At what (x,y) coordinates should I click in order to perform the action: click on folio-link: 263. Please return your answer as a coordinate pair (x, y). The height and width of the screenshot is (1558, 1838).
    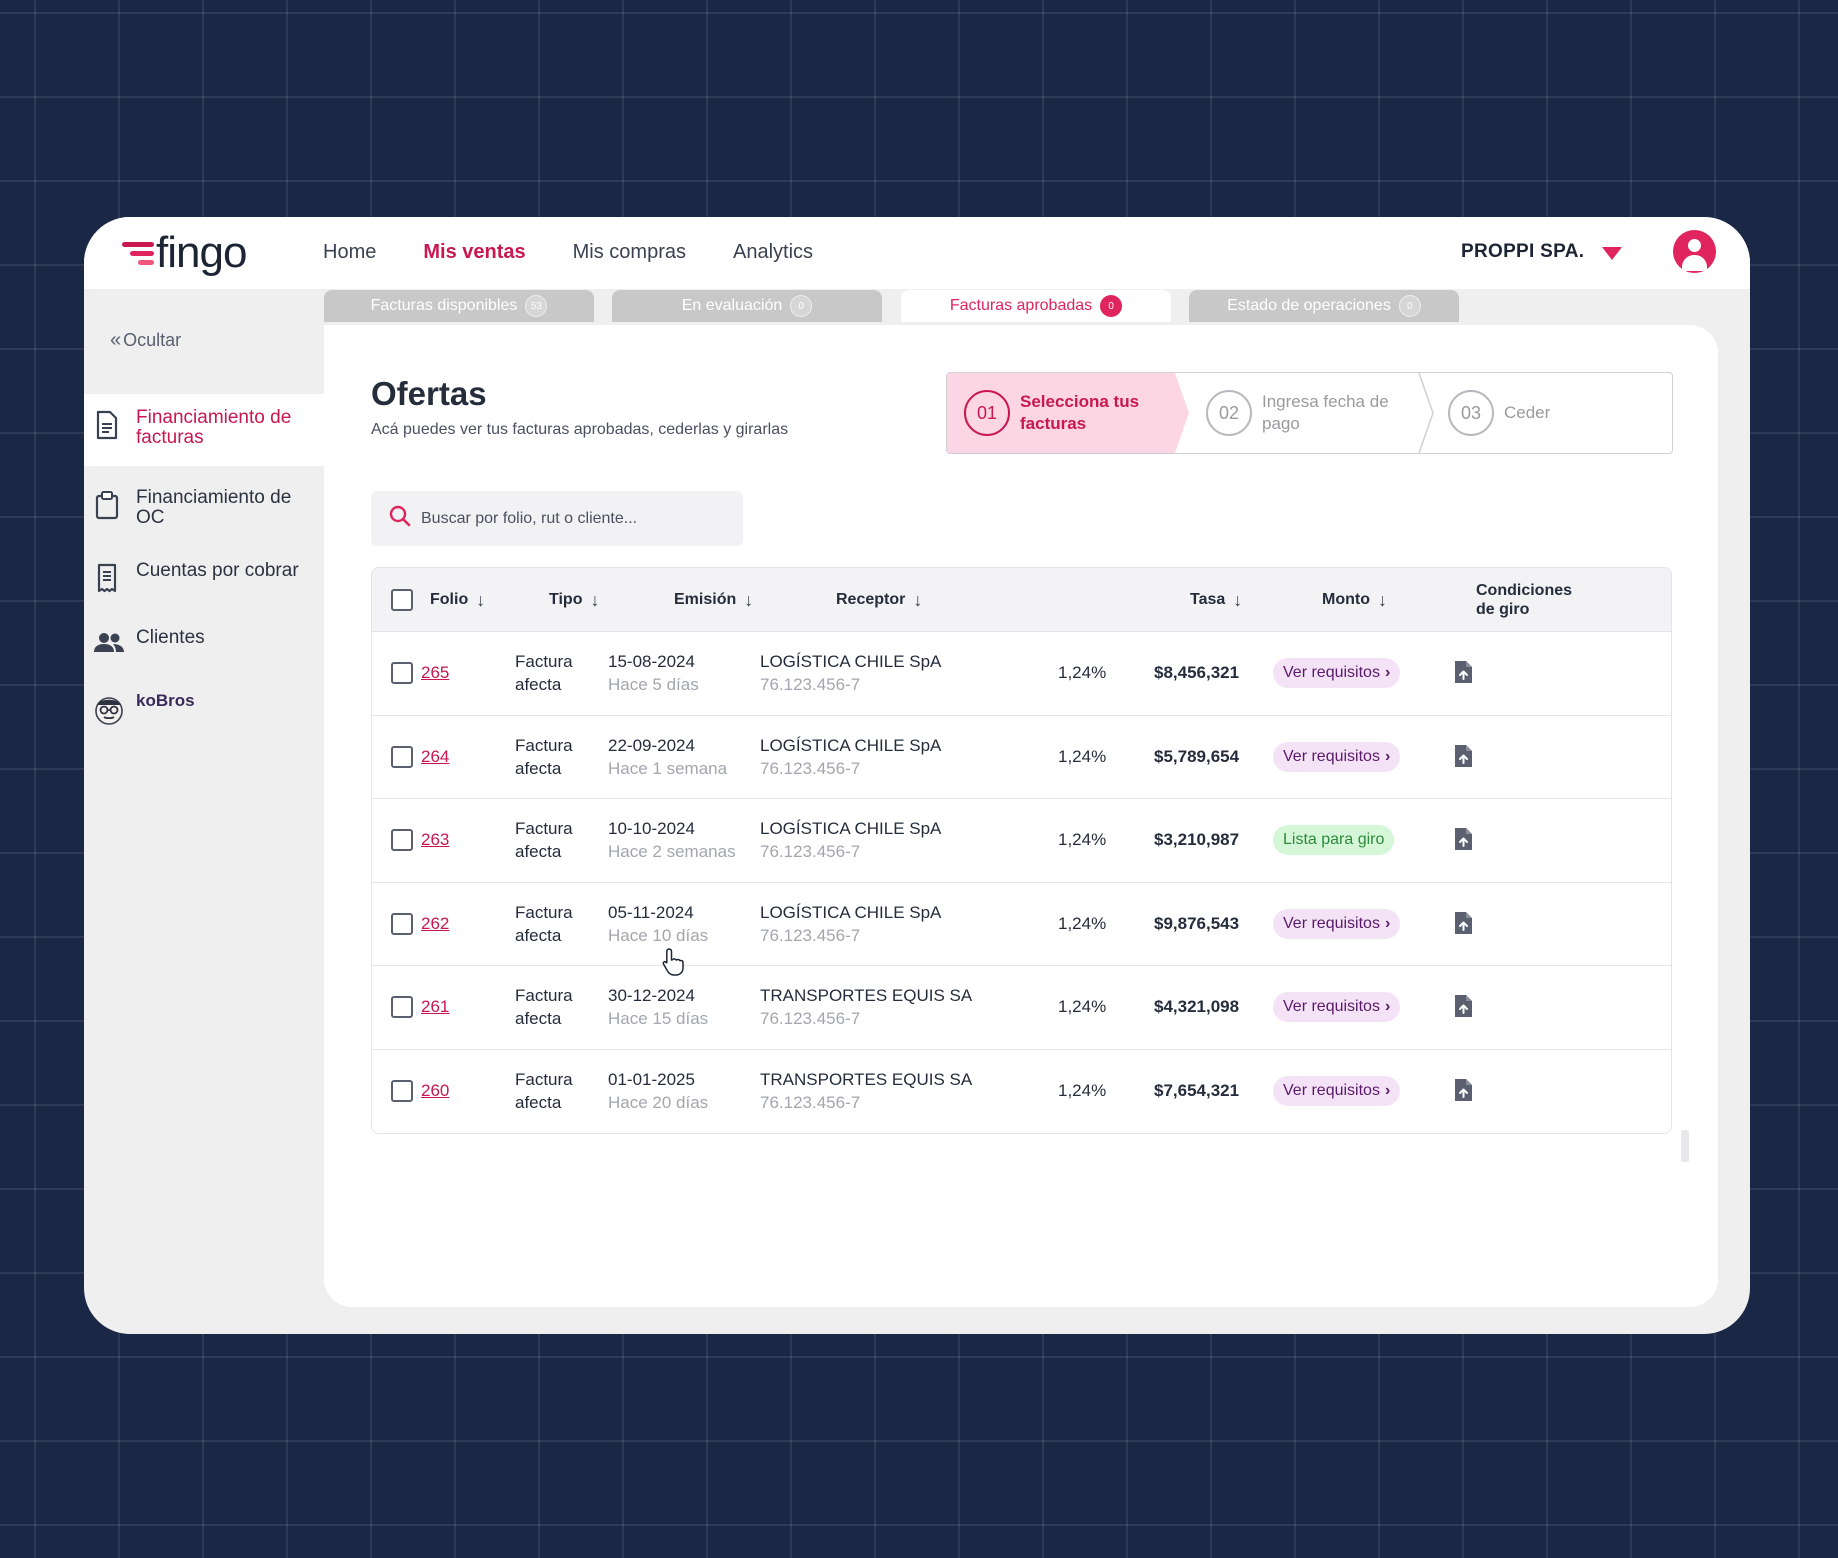
    Looking at the image, I should click on (435, 839).